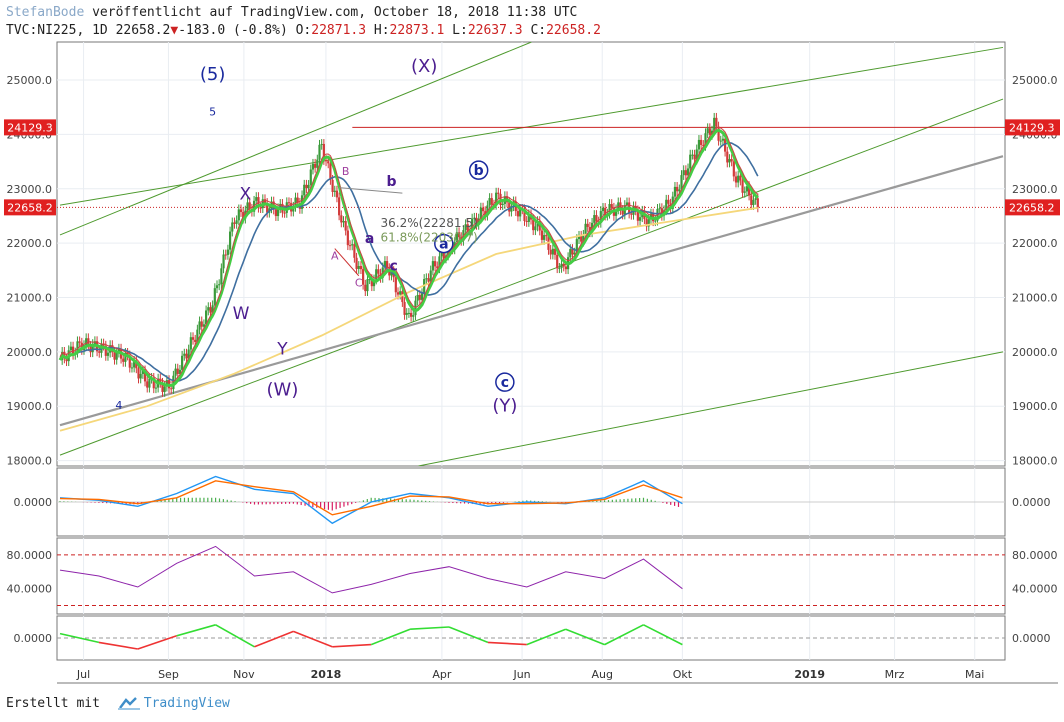  What do you see at coordinates (143, 30) in the screenshot?
I see `last-price: 22658.2` at bounding box center [143, 30].